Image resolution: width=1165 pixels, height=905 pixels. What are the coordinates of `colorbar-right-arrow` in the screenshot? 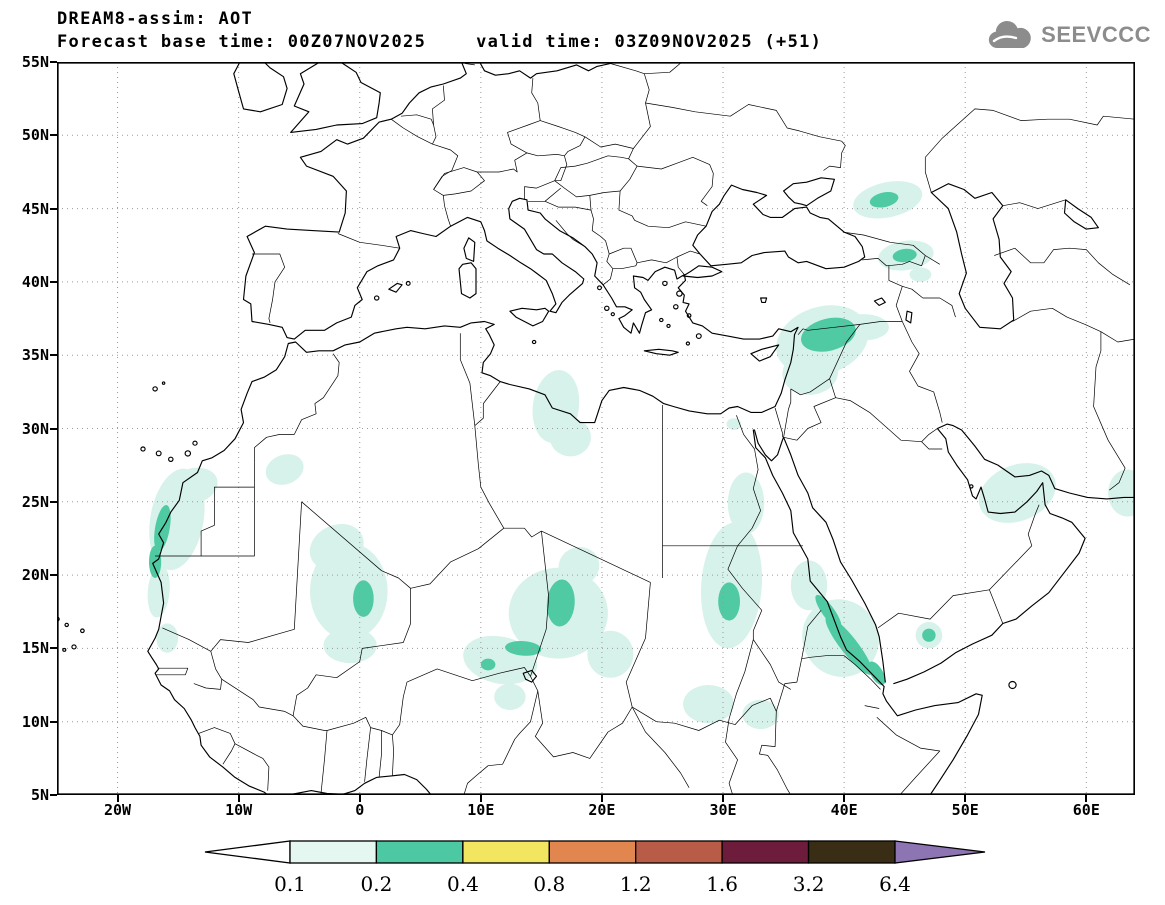 It's located at (940, 852).